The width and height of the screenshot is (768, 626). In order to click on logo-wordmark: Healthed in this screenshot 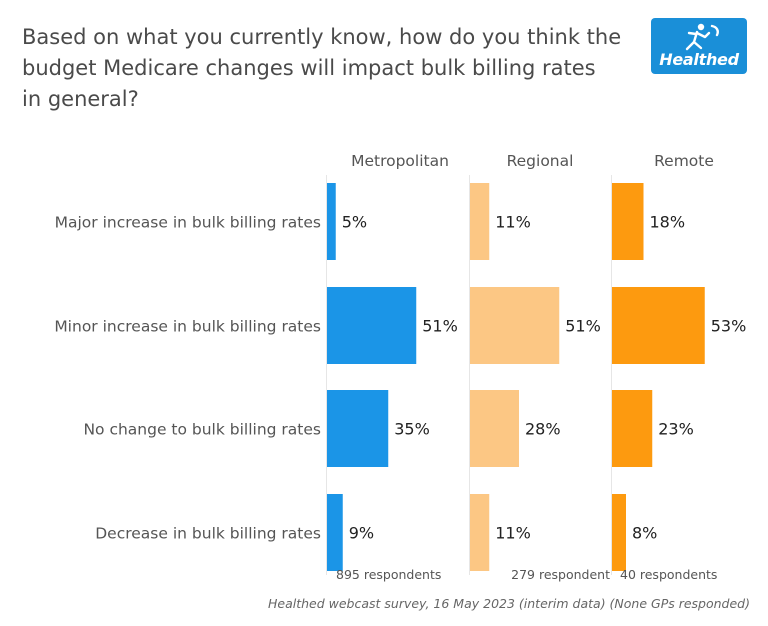, I will do `click(699, 59)`.